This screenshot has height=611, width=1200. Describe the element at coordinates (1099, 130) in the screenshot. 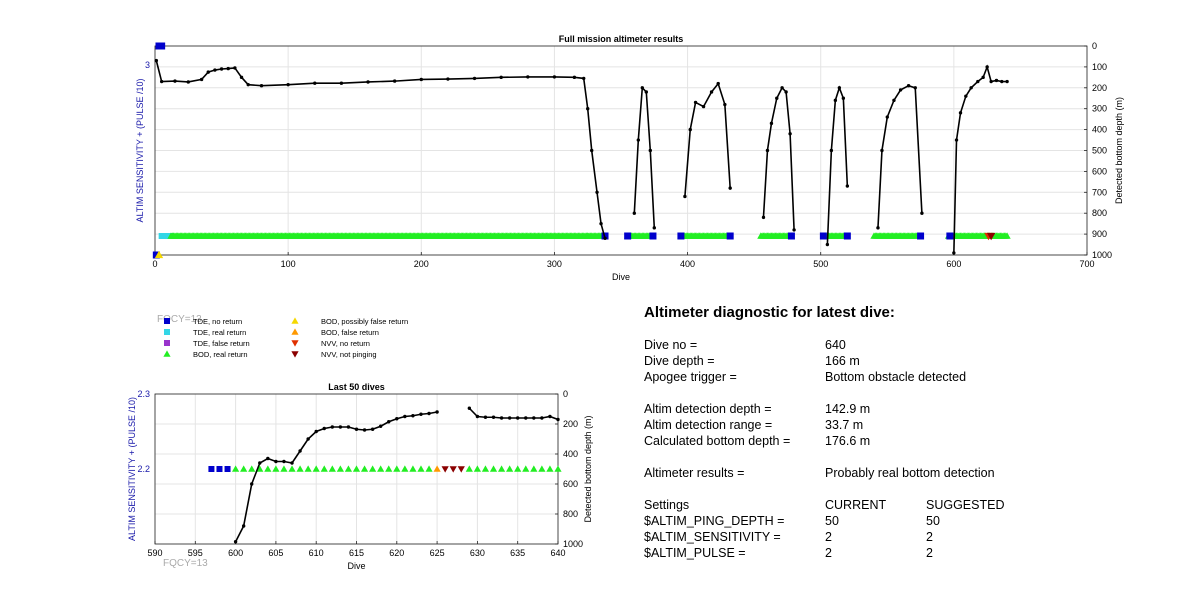

I see `right-tick-label: 400` at that location.